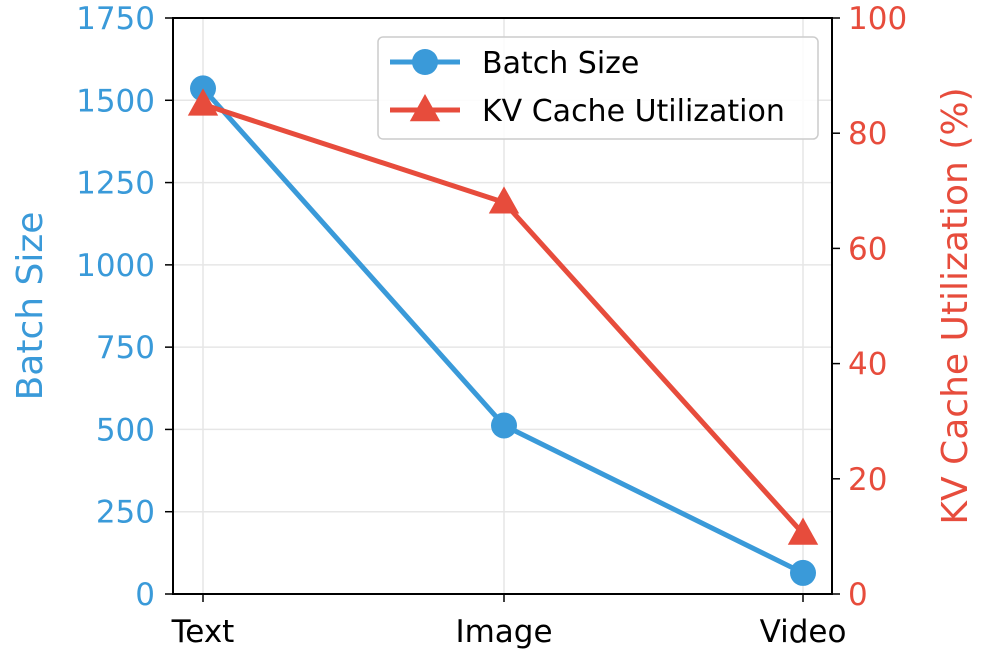 This screenshot has width=985, height=656. Describe the element at coordinates (867, 134) in the screenshot. I see `right-y-tick-label: 80` at that location.